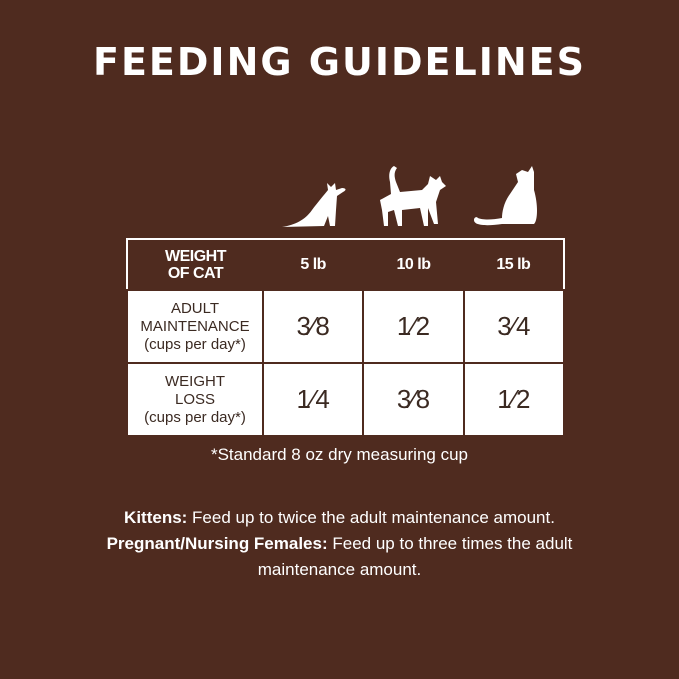  Describe the element at coordinates (413, 264) in the screenshot. I see `header-10lb: 10 lb` at that location.